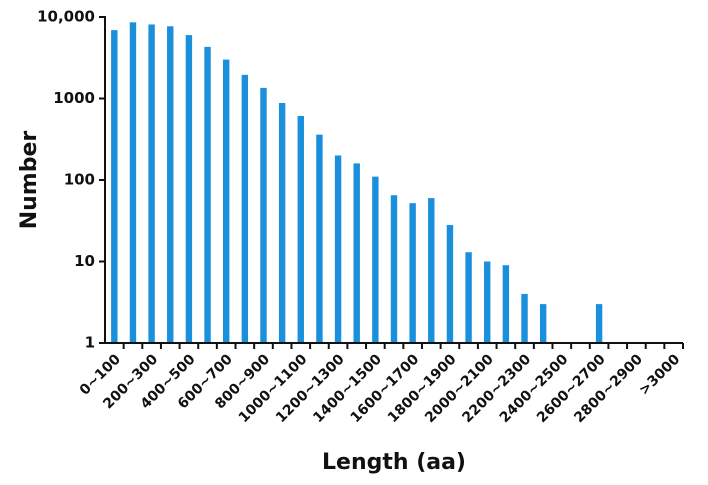 Image resolution: width=708 pixels, height=485 pixels. Describe the element at coordinates (66, 17) in the screenshot. I see `y-tick-label: 10,000` at that location.